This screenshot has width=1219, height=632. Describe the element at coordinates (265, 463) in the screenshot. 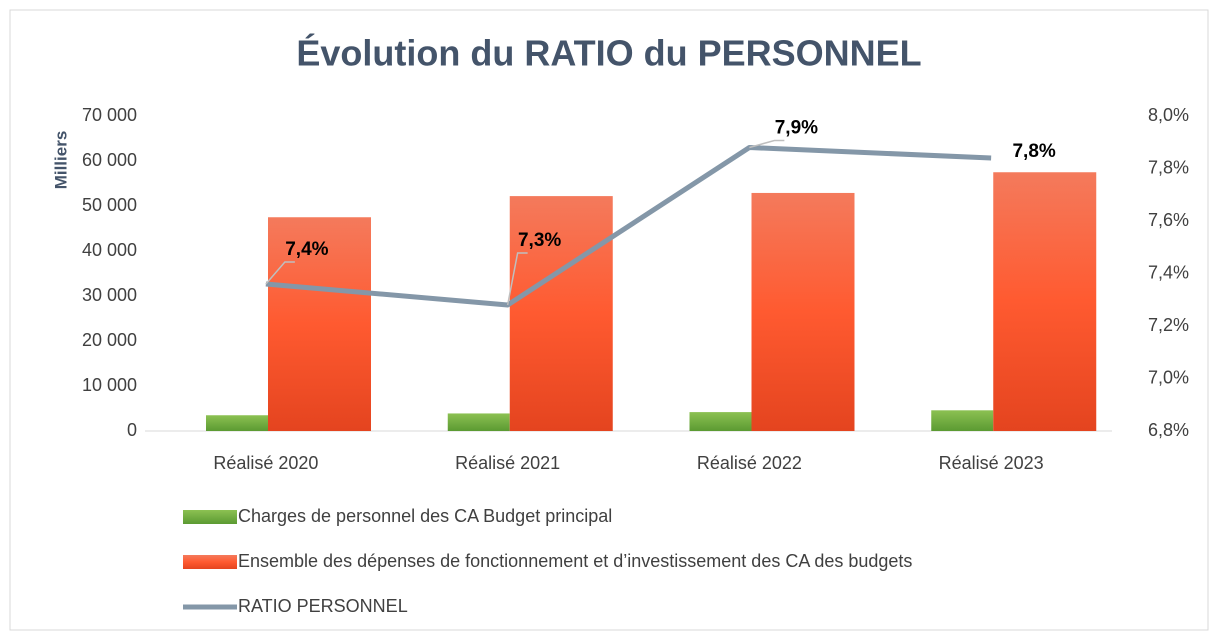

I see `x-tick-label: Réalisé 2020` at that location.